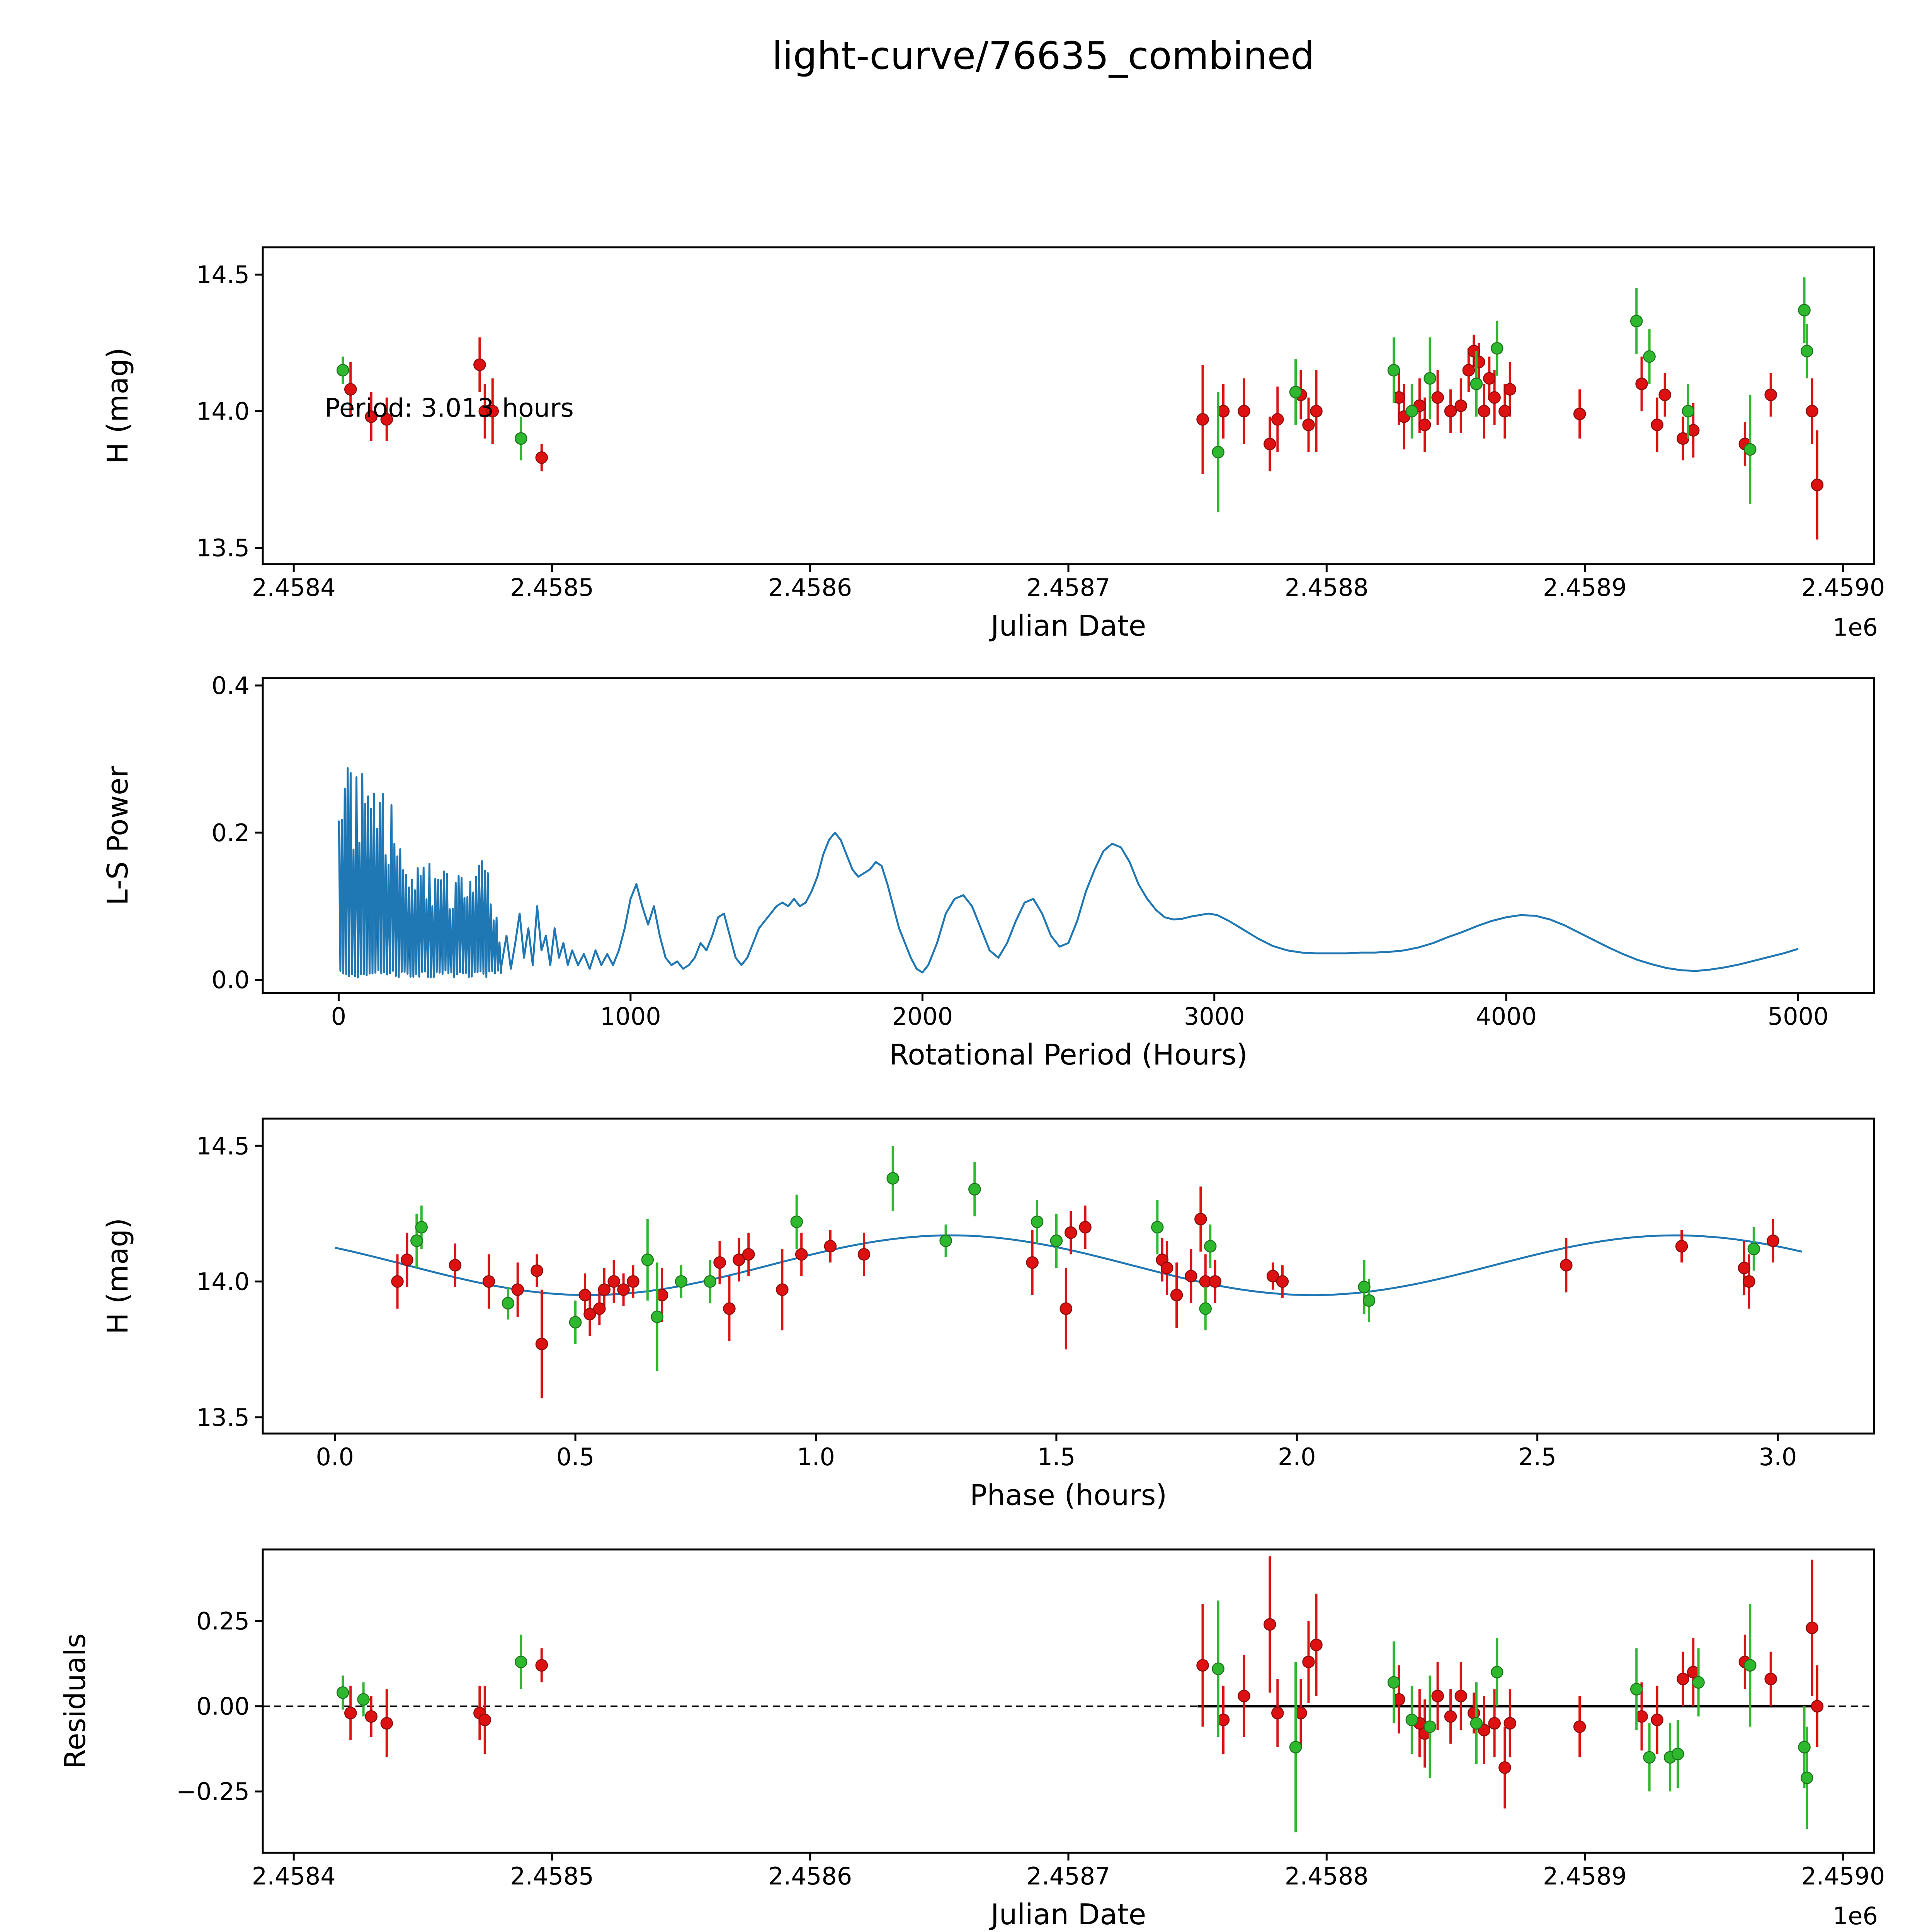 This screenshot has width=1932, height=1932. I want to click on x-tick-label: 5000, so click(1799, 1017).